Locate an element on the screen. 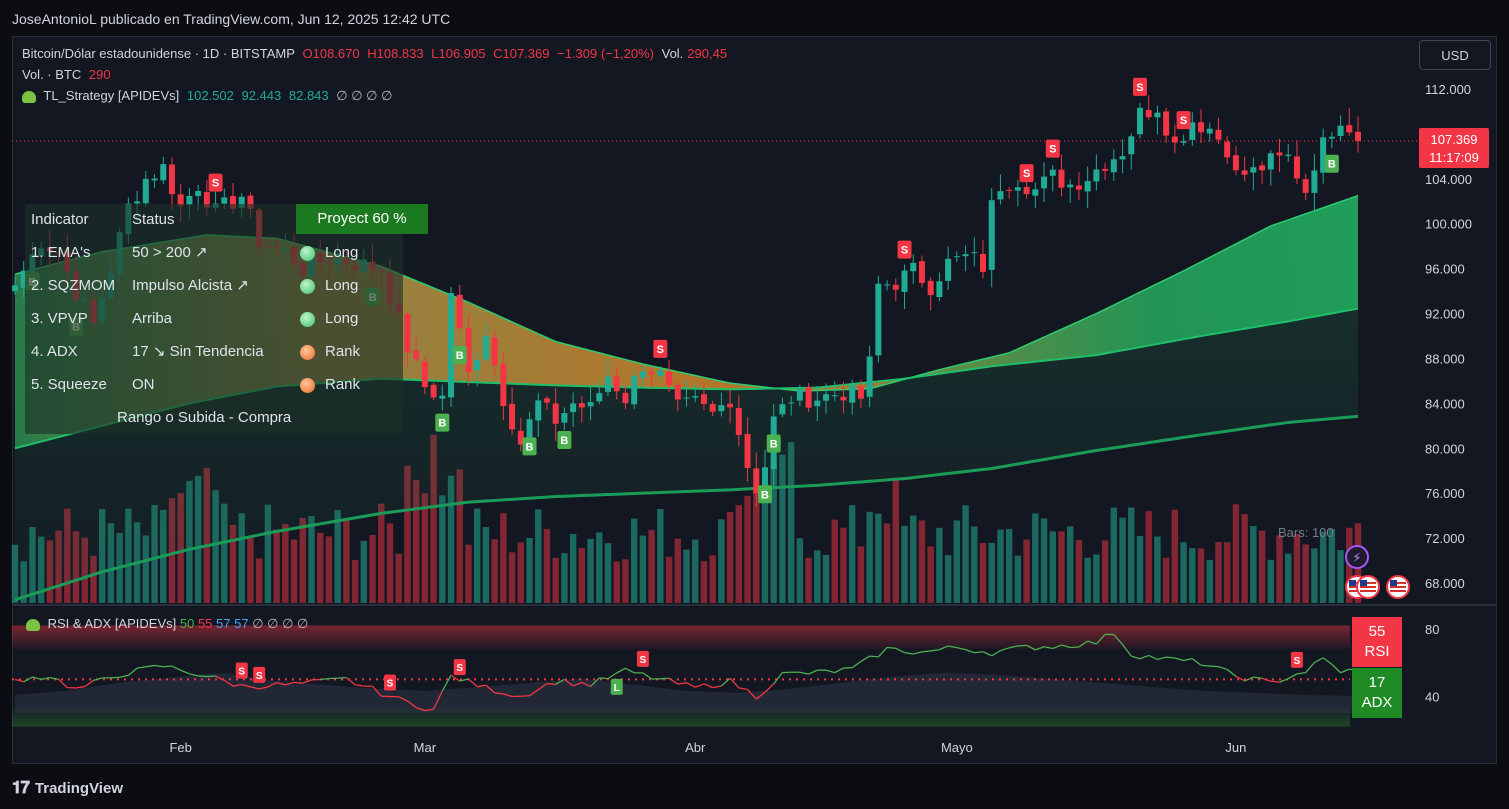  low-value: L106.905 is located at coordinates (458, 53).